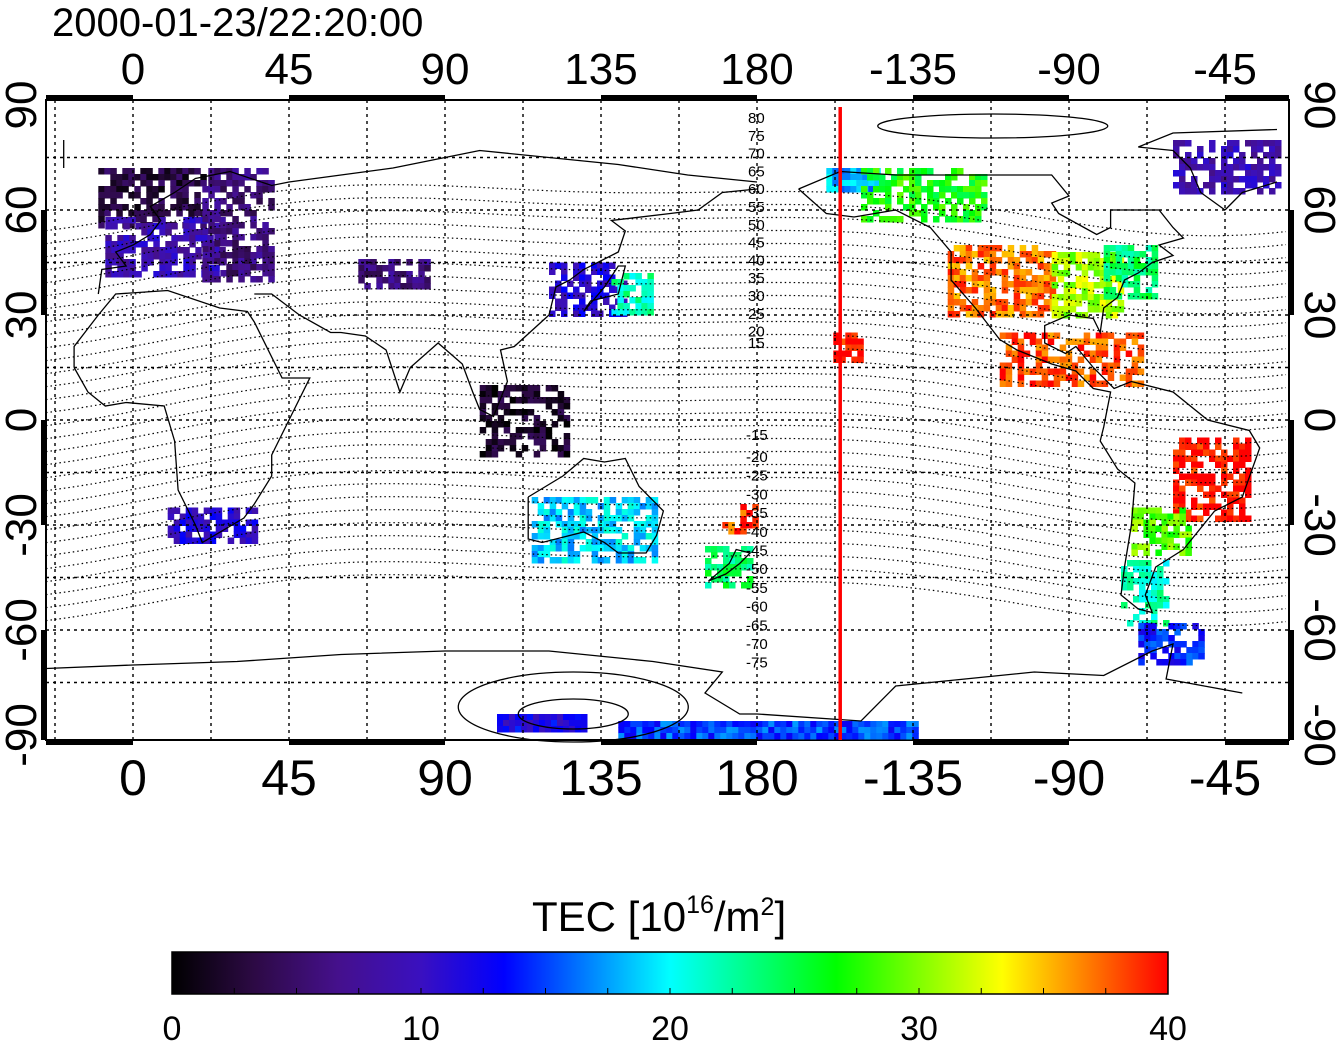 The width and height of the screenshot is (1340, 1042). What do you see at coordinates (756, 69) in the screenshot?
I see `top-lon-label: 180` at bounding box center [756, 69].